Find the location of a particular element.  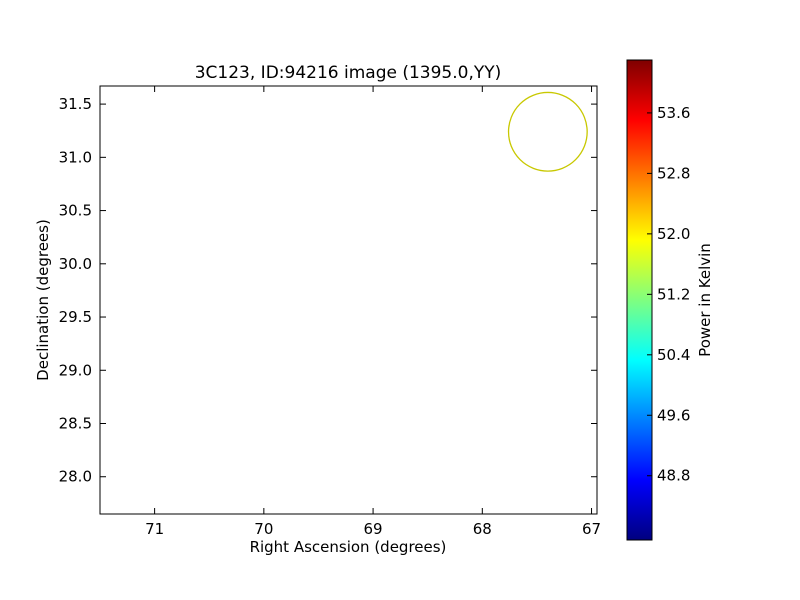

y-tick-label: 31.5 is located at coordinates (75, 104).